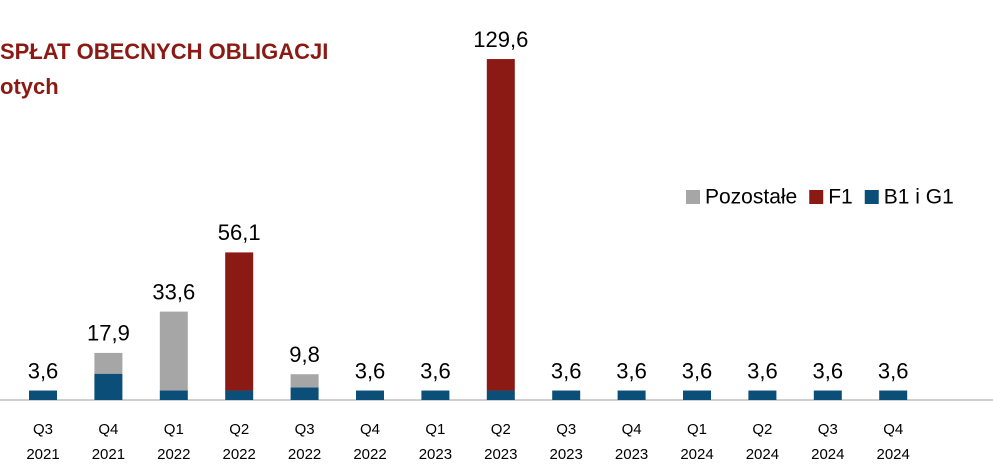  I want to click on value-label: 17,9, so click(108, 333).